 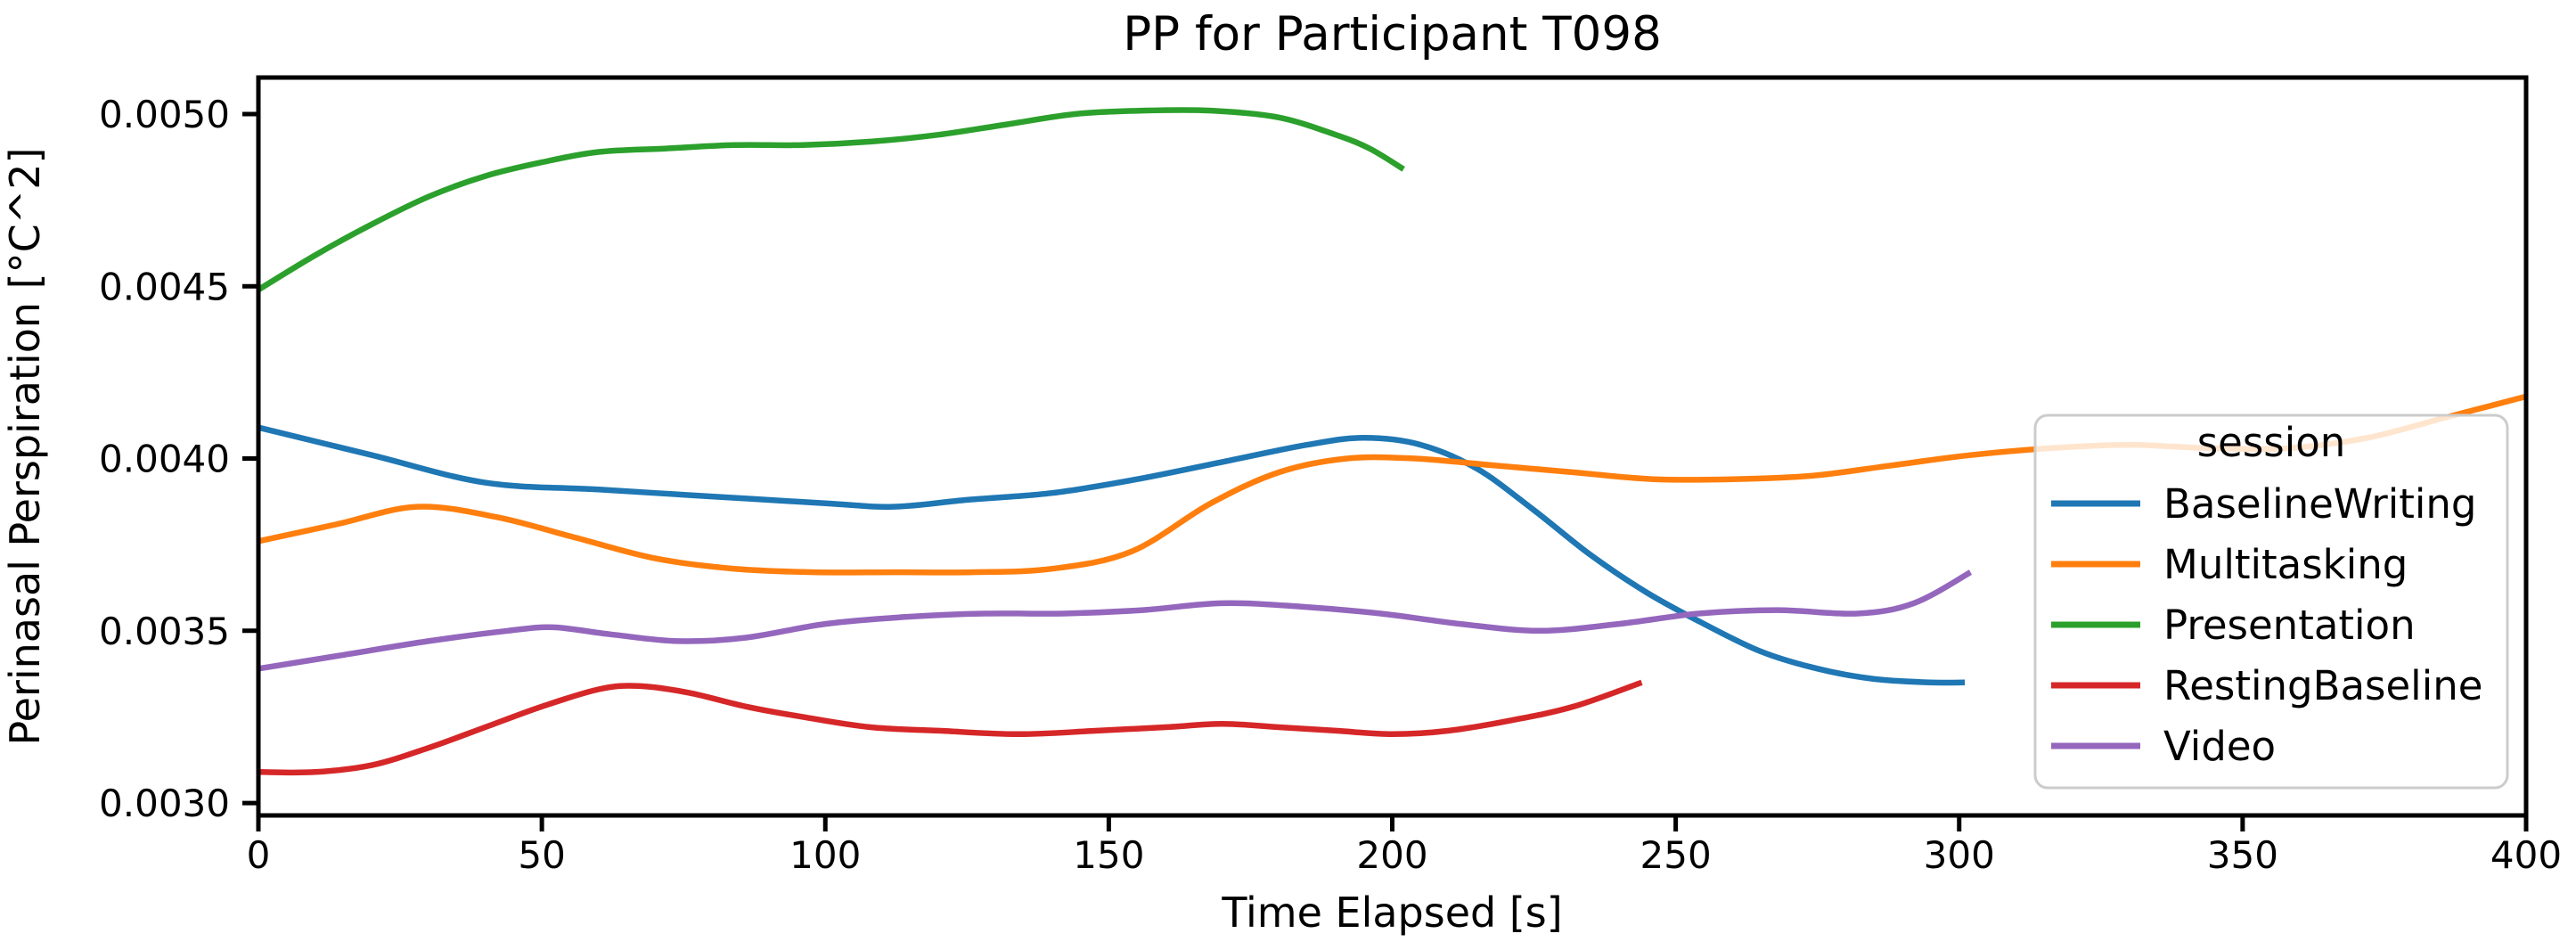 What do you see at coordinates (1391, 913) in the screenshot?
I see `x-axis-label: Time Elapsed [s]` at bounding box center [1391, 913].